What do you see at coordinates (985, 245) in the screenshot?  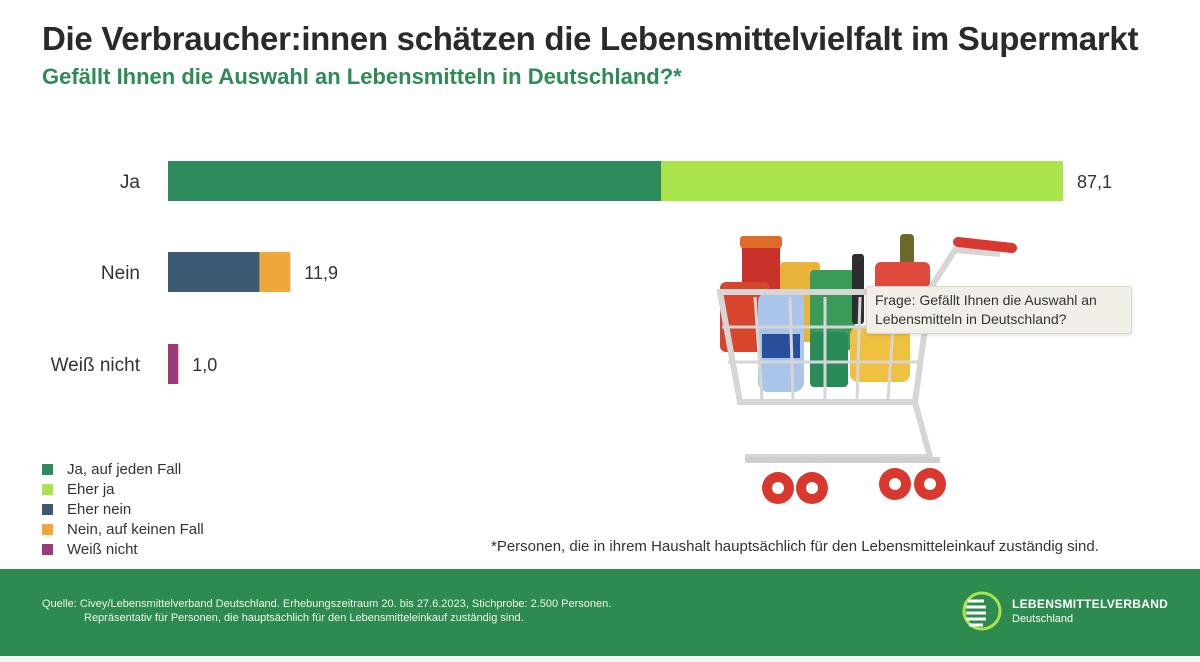 I see `cart-handle` at bounding box center [985, 245].